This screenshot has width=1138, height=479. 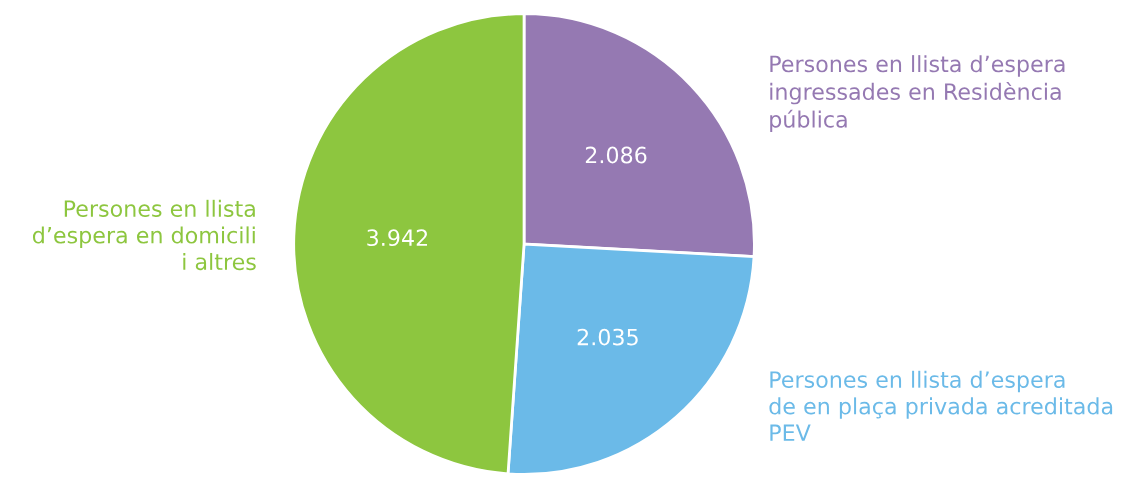 What do you see at coordinates (607, 337) in the screenshot?
I see `data-label: 2.035` at bounding box center [607, 337].